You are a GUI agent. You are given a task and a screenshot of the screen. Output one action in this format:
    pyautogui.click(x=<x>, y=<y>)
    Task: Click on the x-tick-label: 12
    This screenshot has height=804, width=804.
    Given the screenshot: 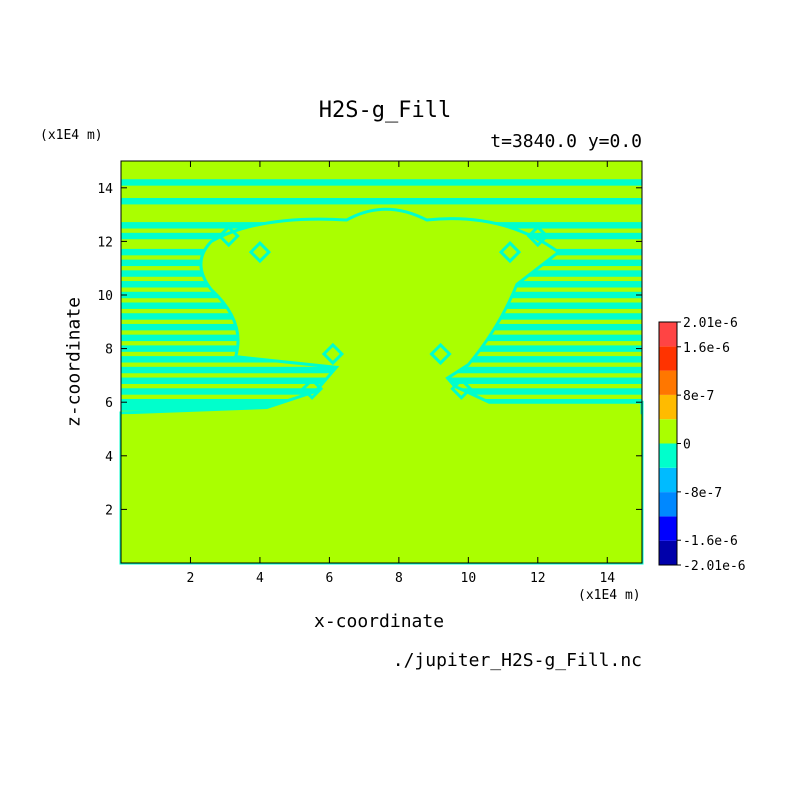 What is the action you would take?
    pyautogui.click(x=538, y=578)
    